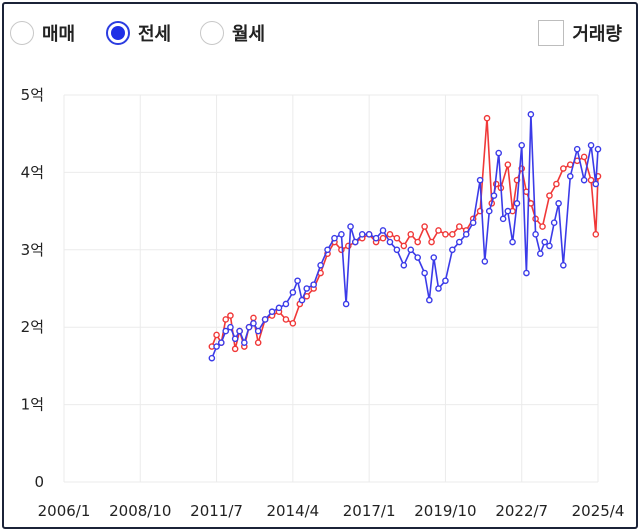 Image resolution: width=640 pixels, height=531 pixels. Describe the element at coordinates (369, 511) in the screenshot. I see `x-tick-label: 2017/1` at that location.